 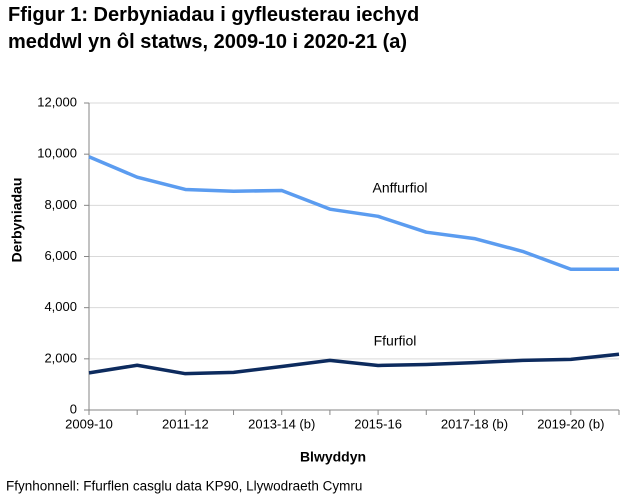 I want to click on x-tick-label: 2015-16, so click(x=378, y=423).